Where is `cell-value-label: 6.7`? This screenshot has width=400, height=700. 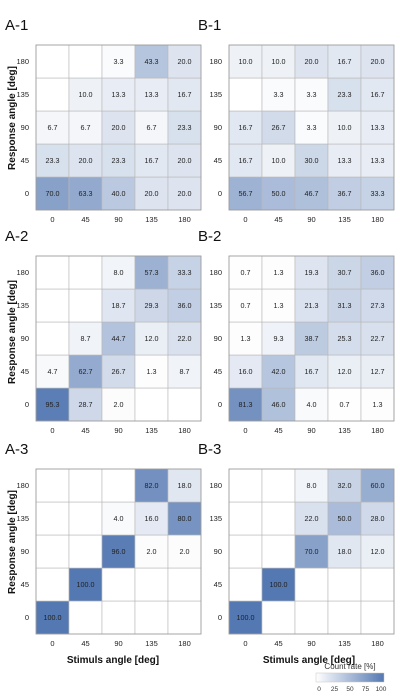 cell-value-label: 6.7 is located at coordinates (152, 127).